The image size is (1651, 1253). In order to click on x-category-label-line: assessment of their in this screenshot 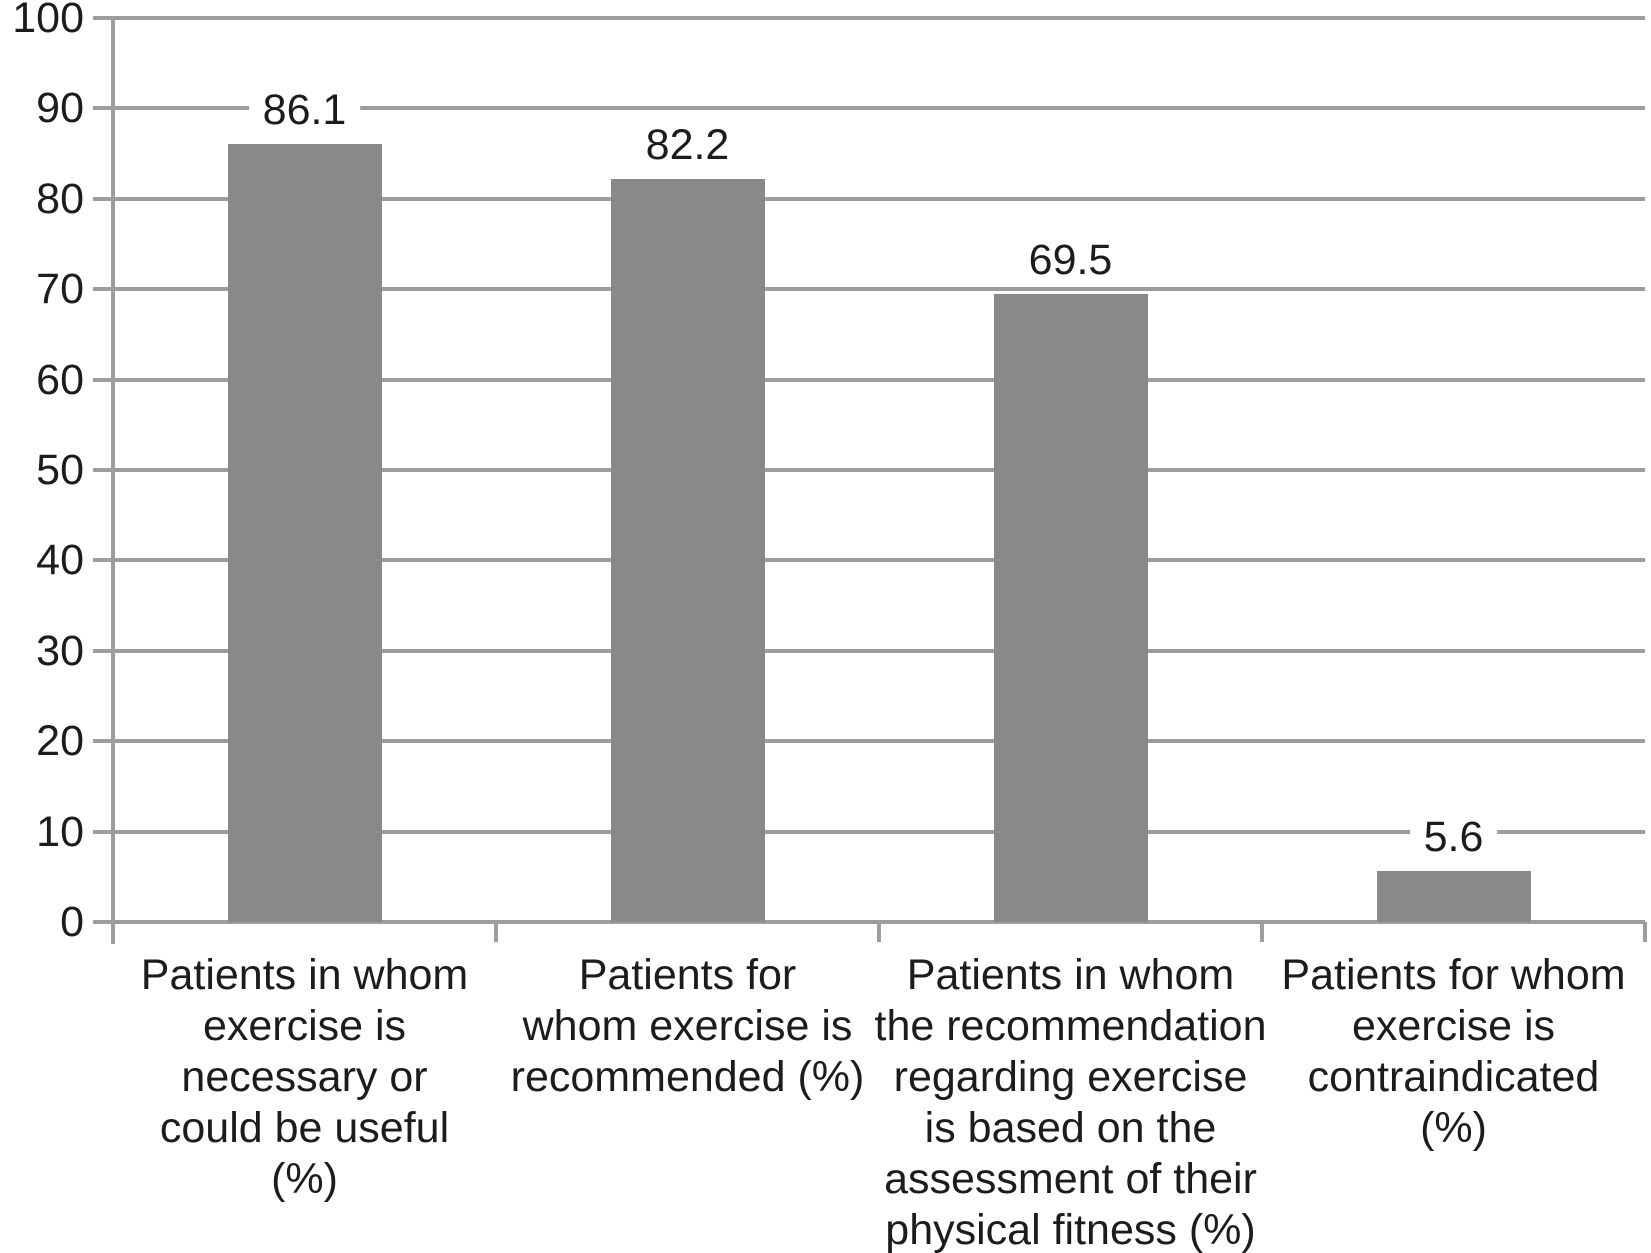, I will do `click(1070, 1179)`.